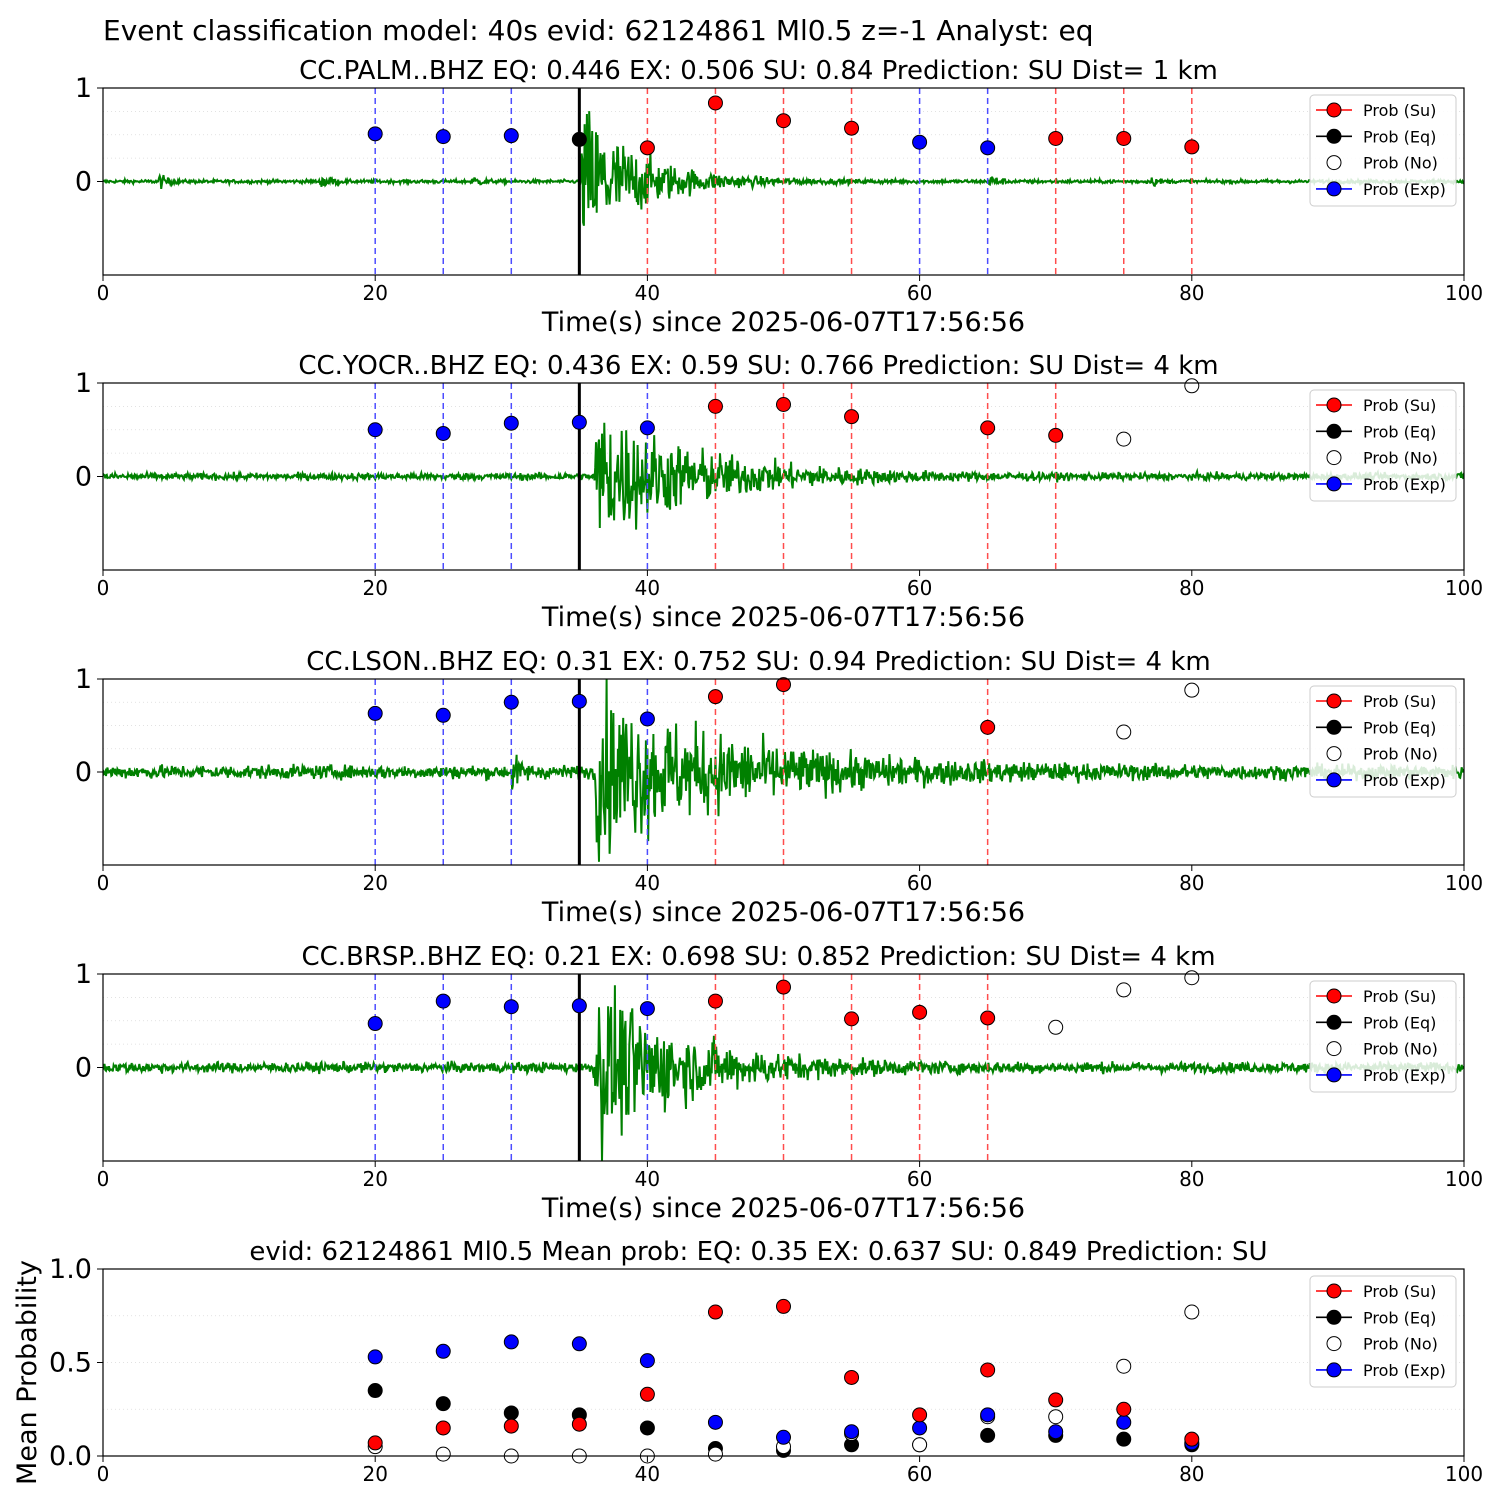 The width and height of the screenshot is (1500, 1500). What do you see at coordinates (1399, 1022) in the screenshot?
I see `legend-label-eq: Prob (Eq)` at bounding box center [1399, 1022].